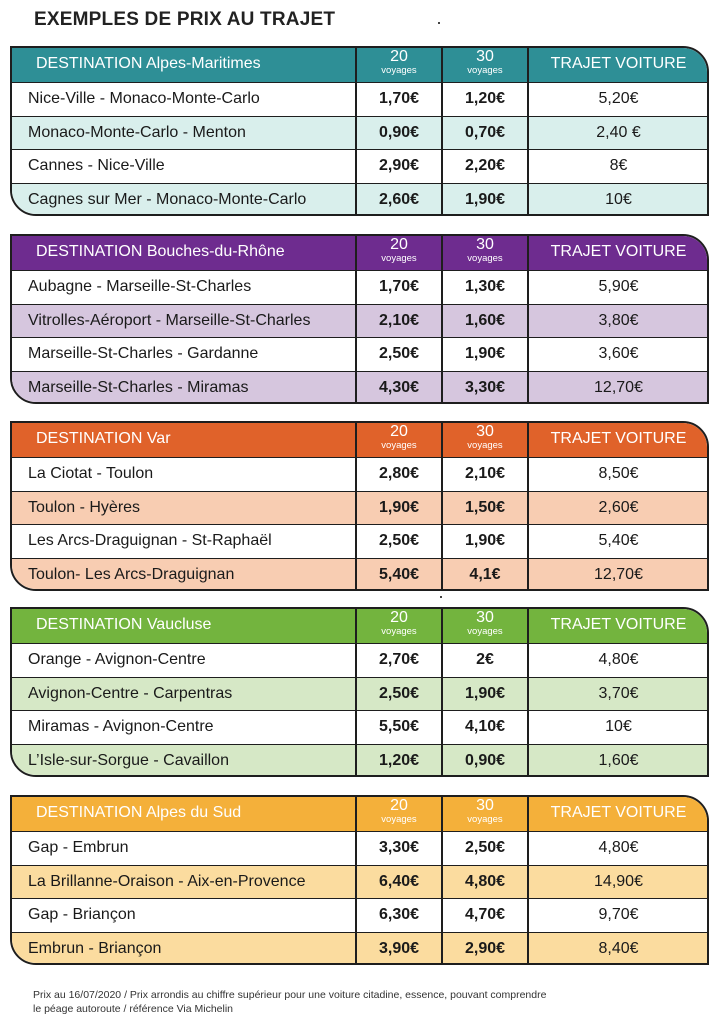 The height and width of the screenshot is (1024, 721). Describe the element at coordinates (399, 199) in the screenshot. I see `price-20-voyages: 2,60€` at that location.